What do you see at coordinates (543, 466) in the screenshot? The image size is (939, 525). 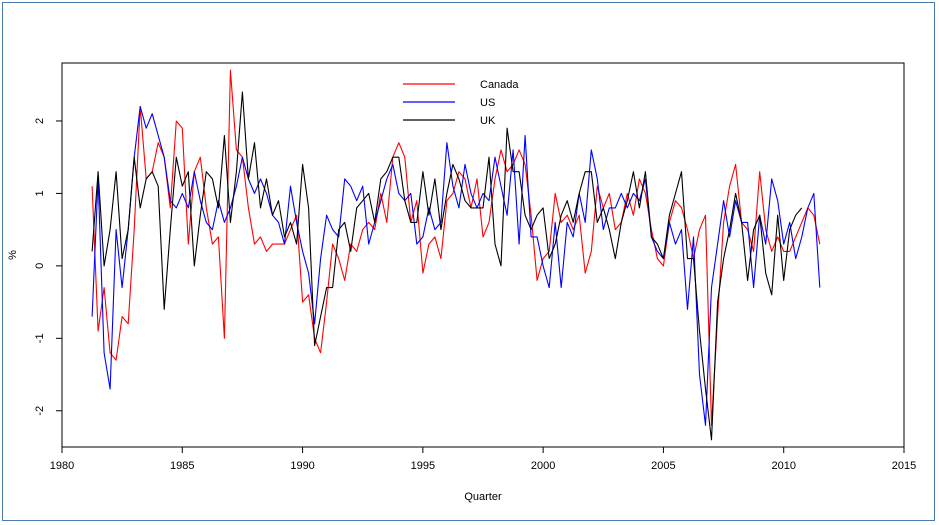 I see `x-tick-label: 2000` at bounding box center [543, 466].